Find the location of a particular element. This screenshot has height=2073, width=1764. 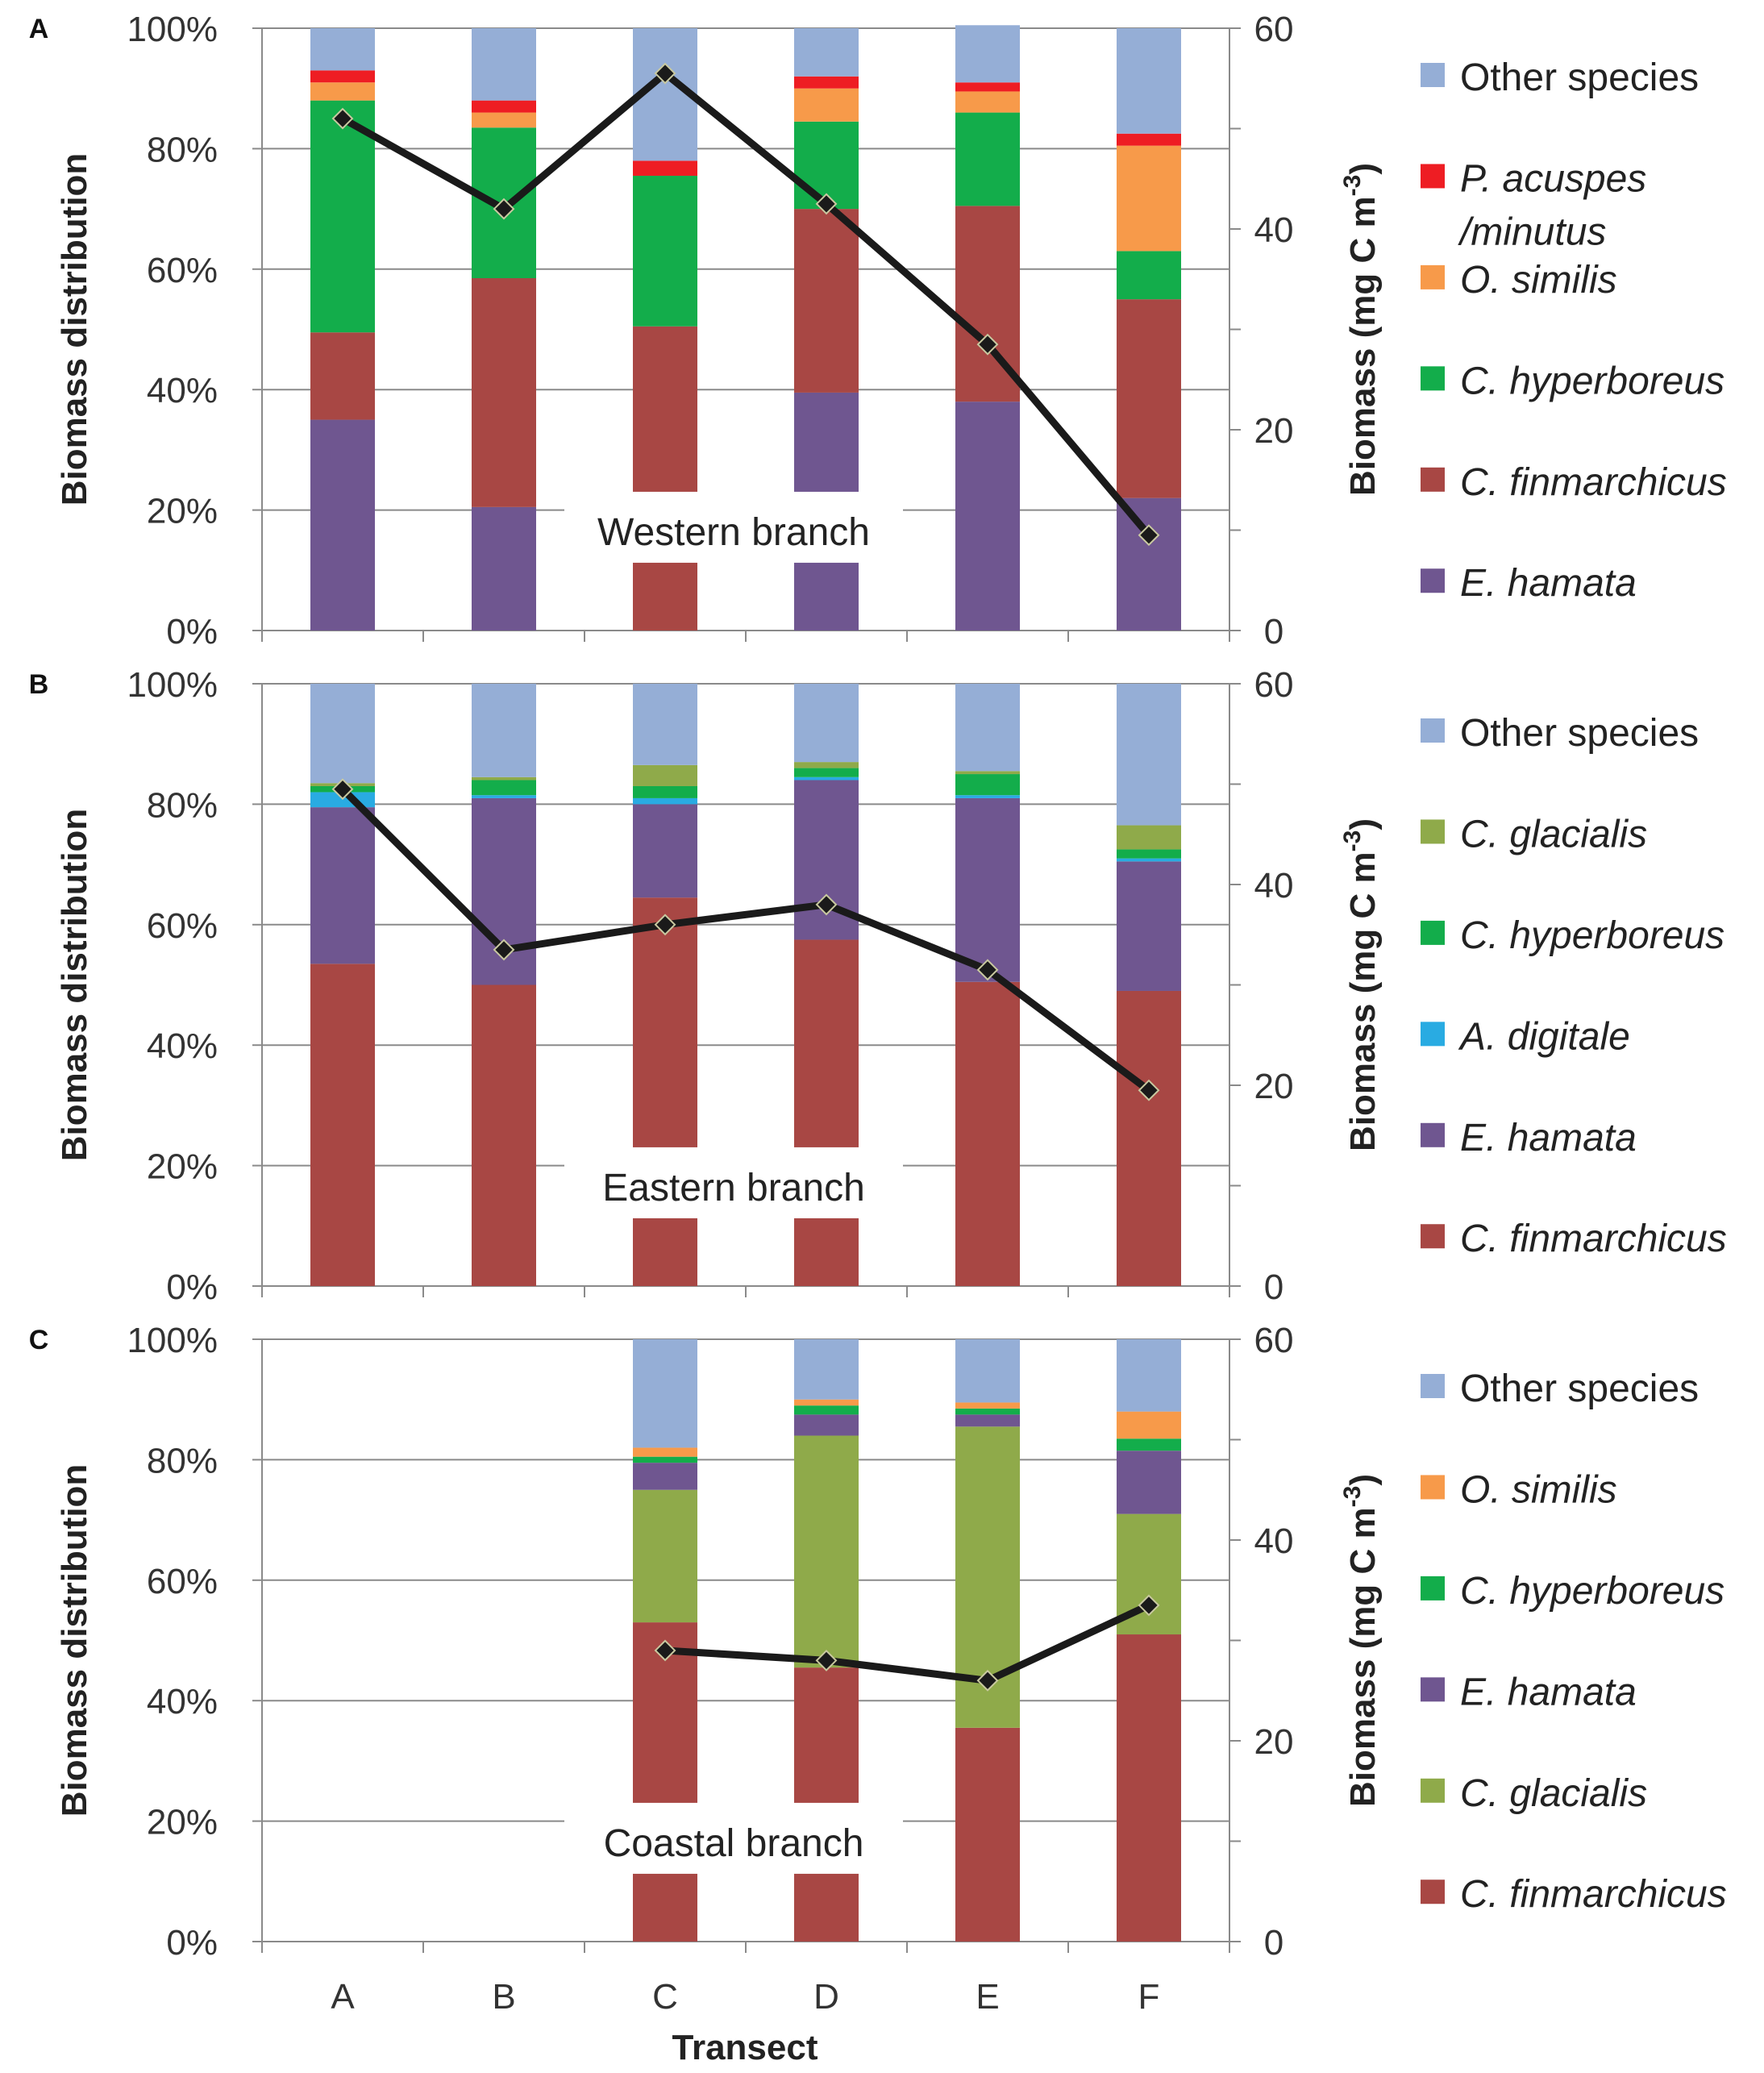

branch-label: Coastal branch is located at coordinates (734, 1844).